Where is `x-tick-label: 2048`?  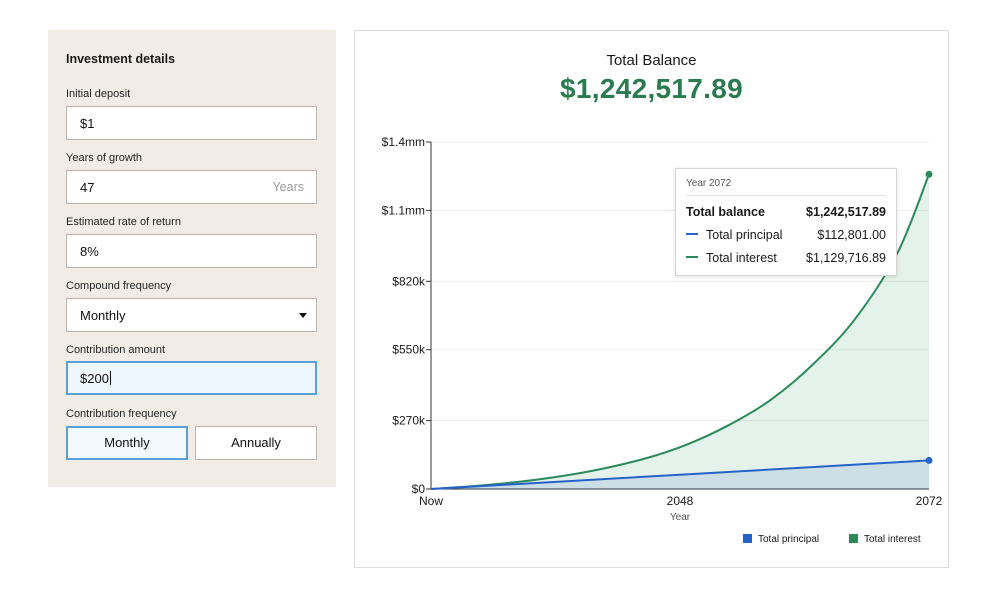 x-tick-label: 2048 is located at coordinates (680, 501).